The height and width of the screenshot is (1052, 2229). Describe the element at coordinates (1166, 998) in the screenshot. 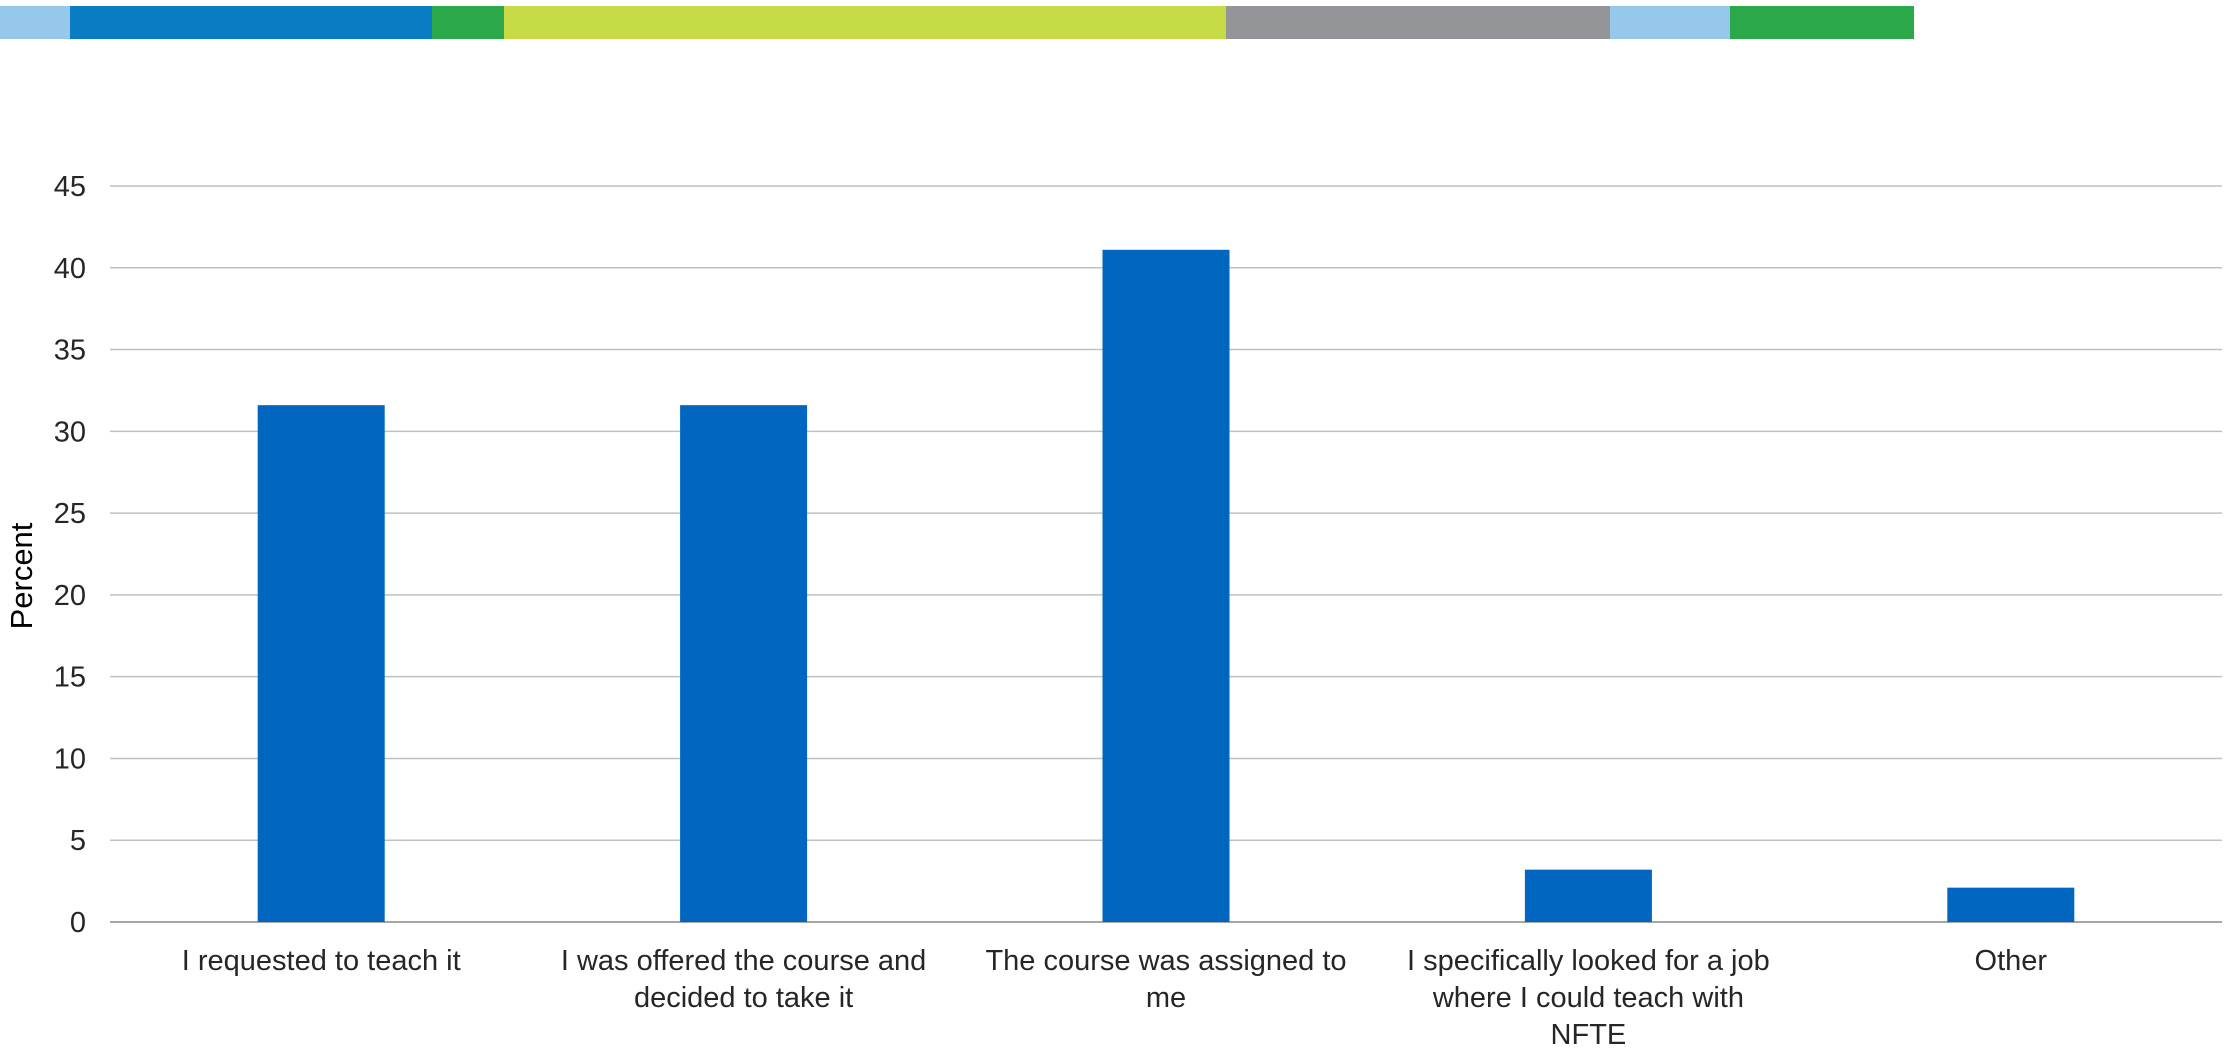

I see `x-tick-label-line: me` at that location.